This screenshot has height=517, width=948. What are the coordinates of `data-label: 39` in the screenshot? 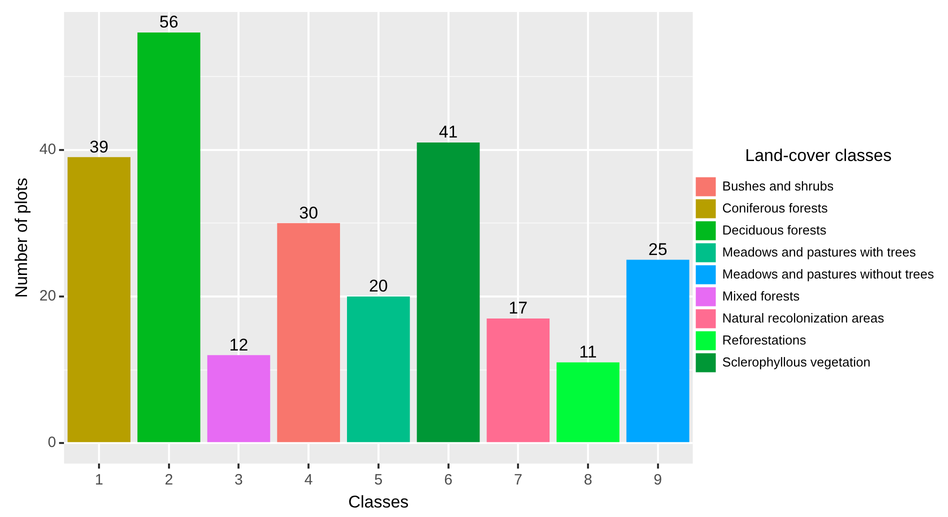 It's located at (99, 146).